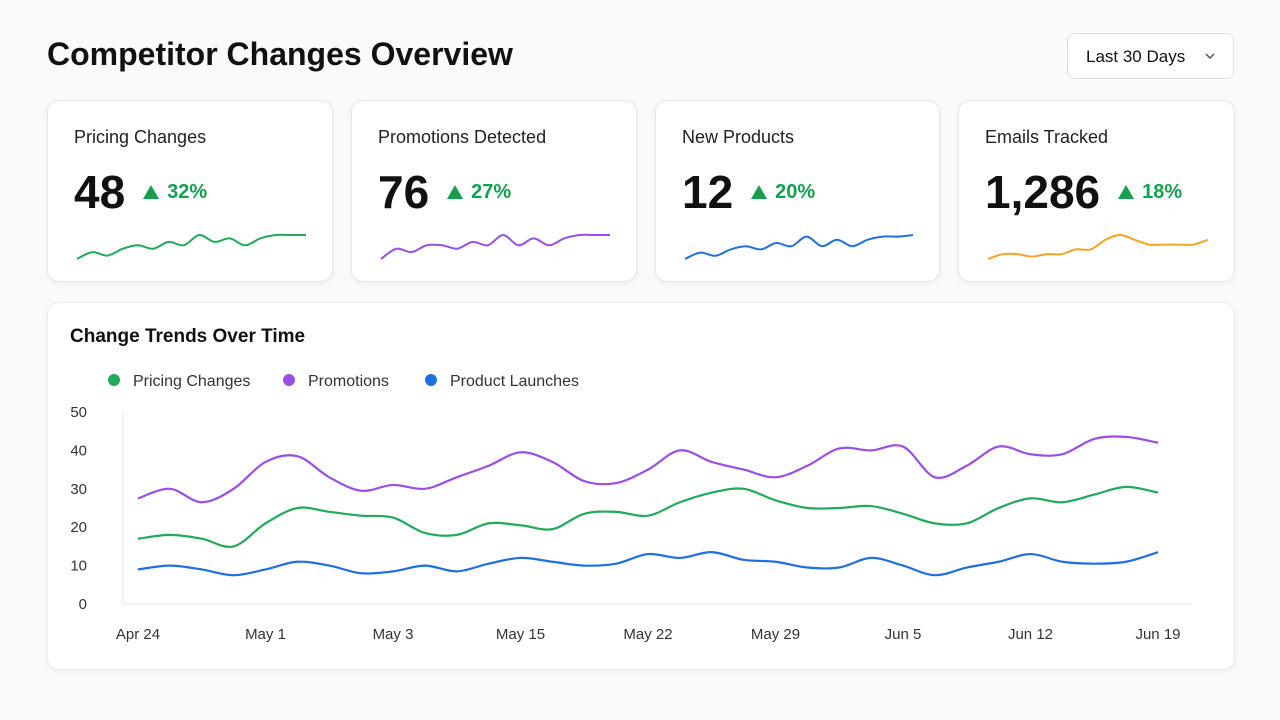 The width and height of the screenshot is (1280, 720). I want to click on kpi-row: 1,286 18%, so click(1083, 192).